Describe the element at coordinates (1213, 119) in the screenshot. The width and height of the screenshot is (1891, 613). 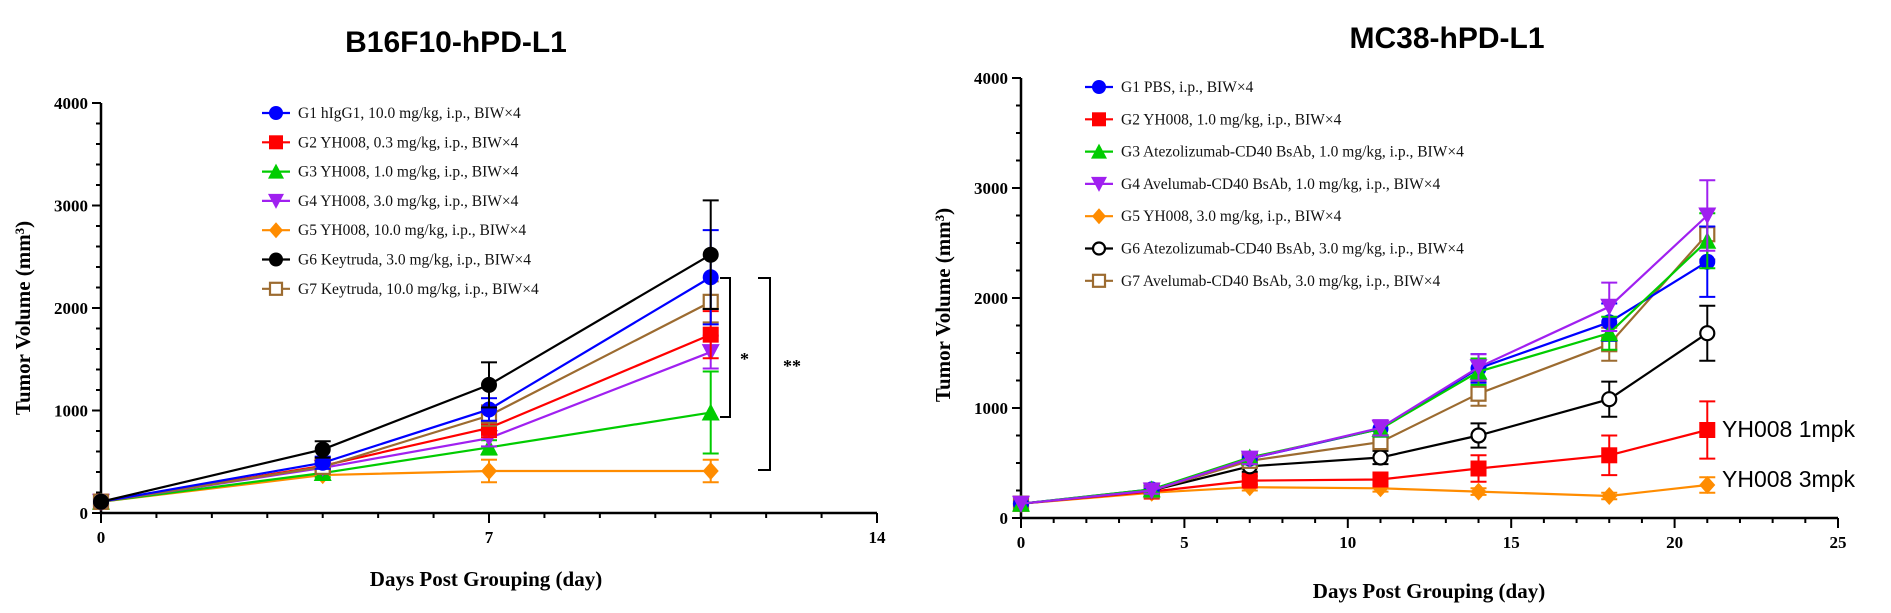
I see `legend-item-g2: G2 YH008, 1.0 mg/kg, i.p., BIW×4` at that location.